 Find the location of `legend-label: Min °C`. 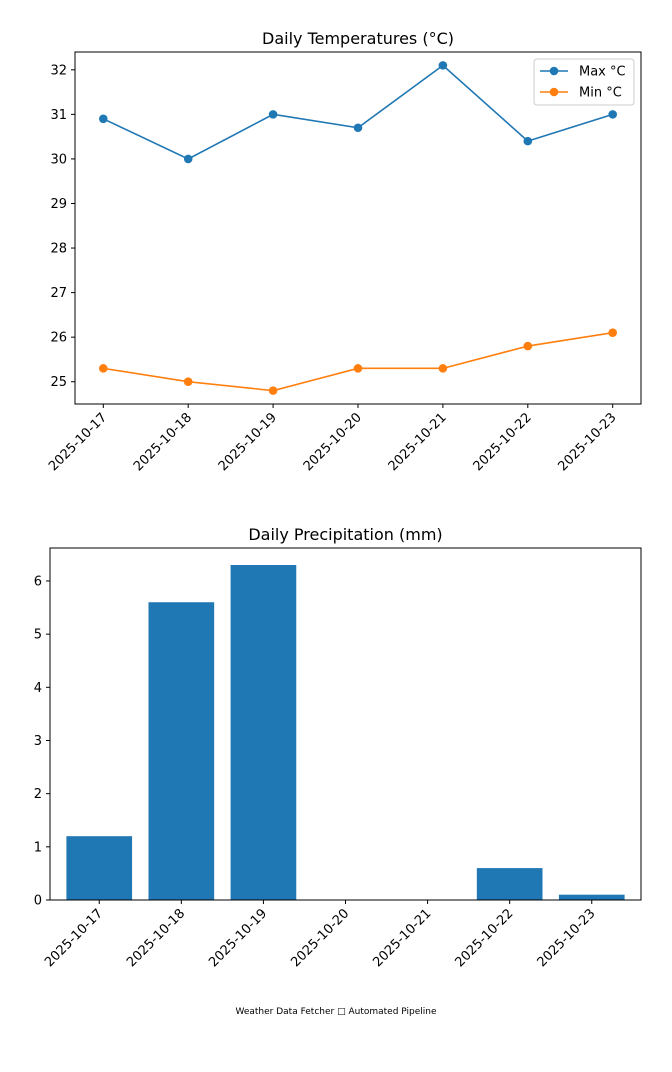

legend-label: Min °C is located at coordinates (600, 93).